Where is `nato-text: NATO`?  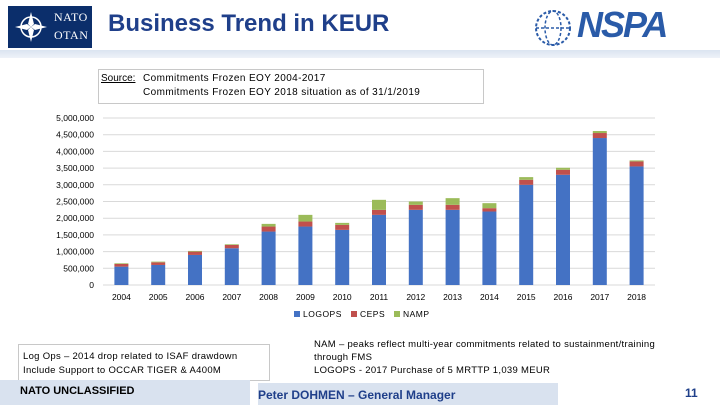 nato-text: NATO is located at coordinates (71, 17).